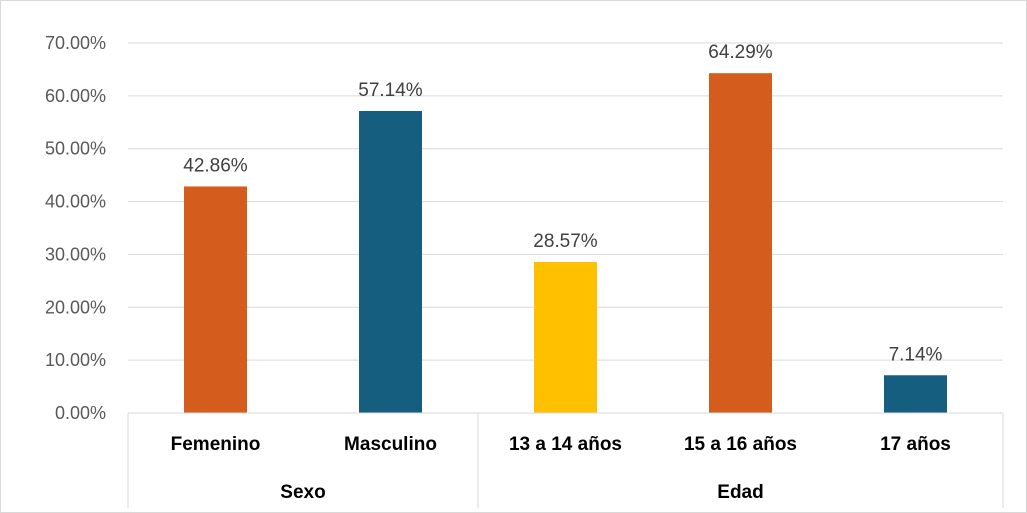 The width and height of the screenshot is (1027, 513). What do you see at coordinates (390, 90) in the screenshot?
I see `data-label: 57.14%` at bounding box center [390, 90].